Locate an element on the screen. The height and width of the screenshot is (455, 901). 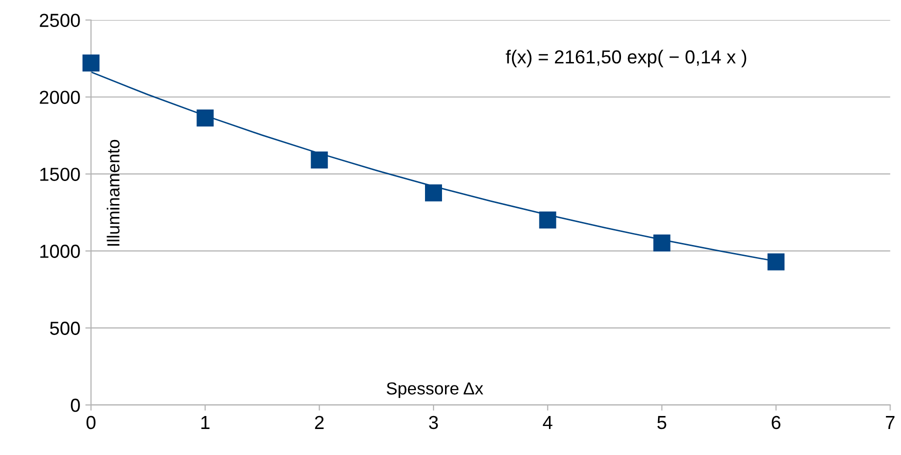
x-tick-label: 0 is located at coordinates (91, 423).